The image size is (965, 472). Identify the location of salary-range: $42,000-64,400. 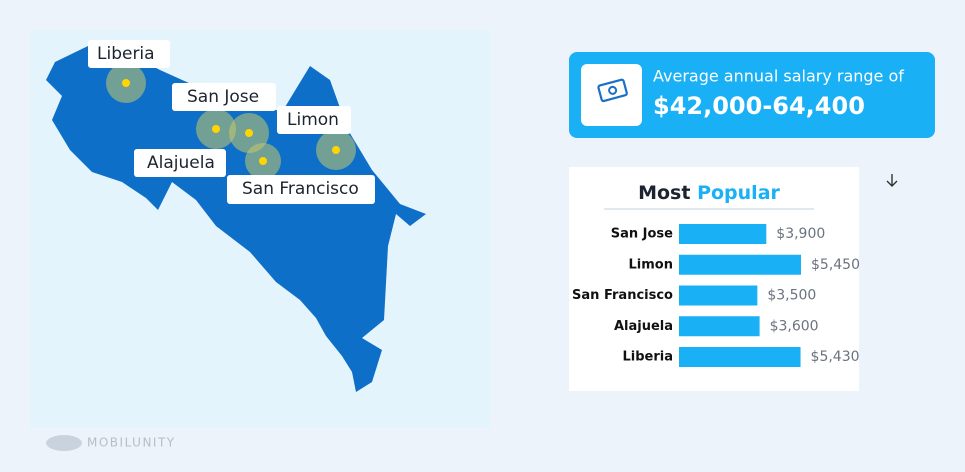
(759, 106).